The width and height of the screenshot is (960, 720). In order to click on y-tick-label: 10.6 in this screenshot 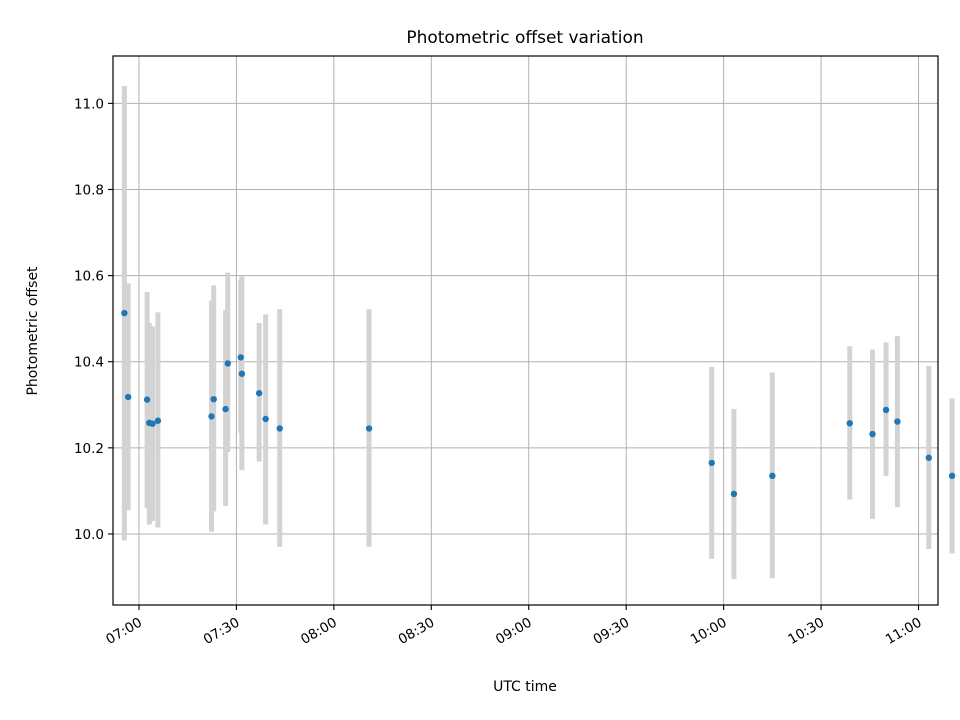, I will do `click(89, 277)`.